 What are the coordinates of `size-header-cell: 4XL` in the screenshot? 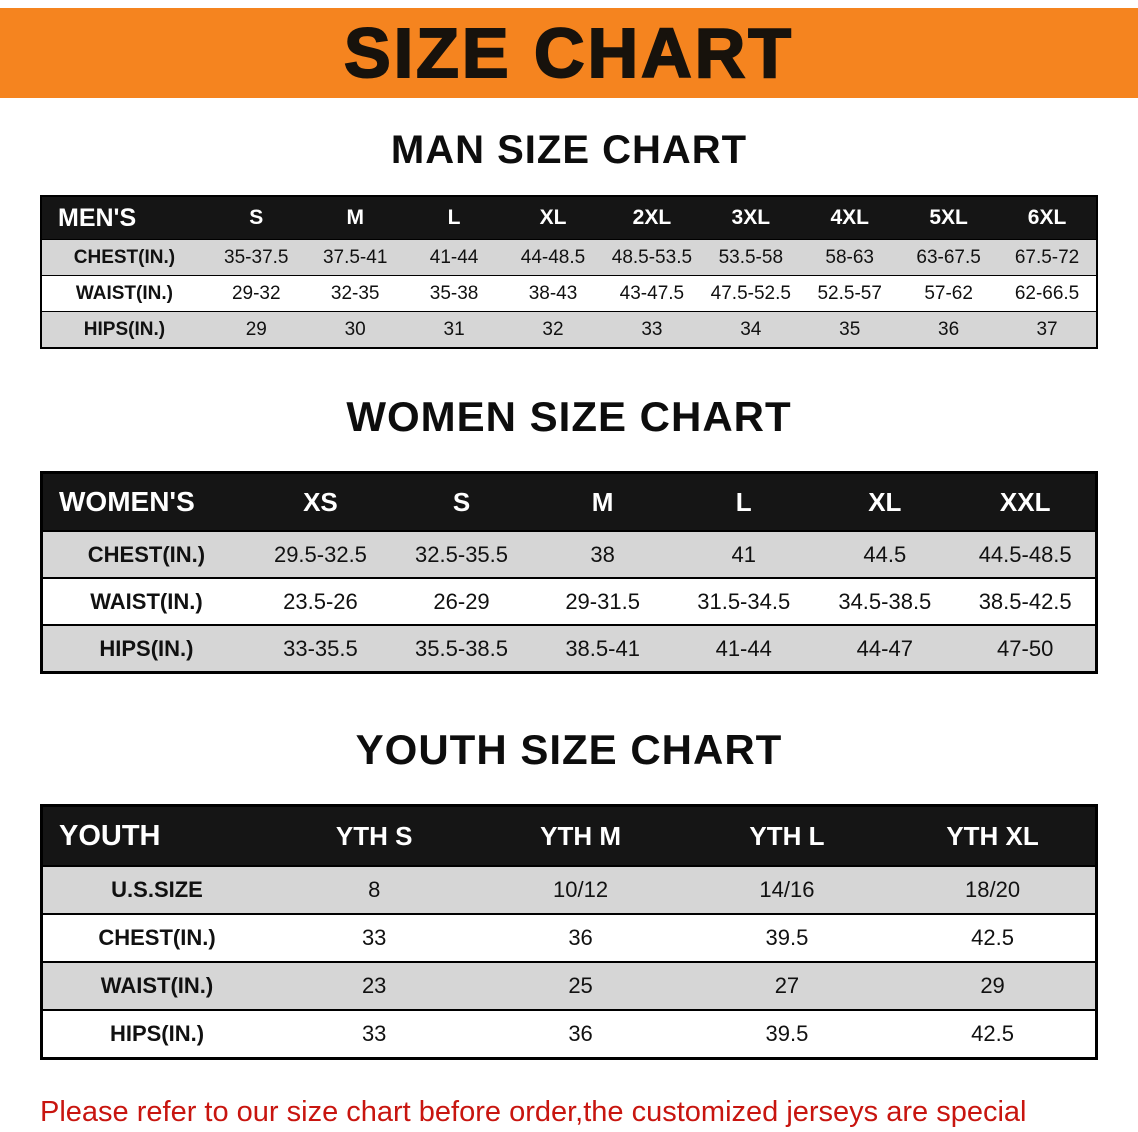 It's located at (849, 217).